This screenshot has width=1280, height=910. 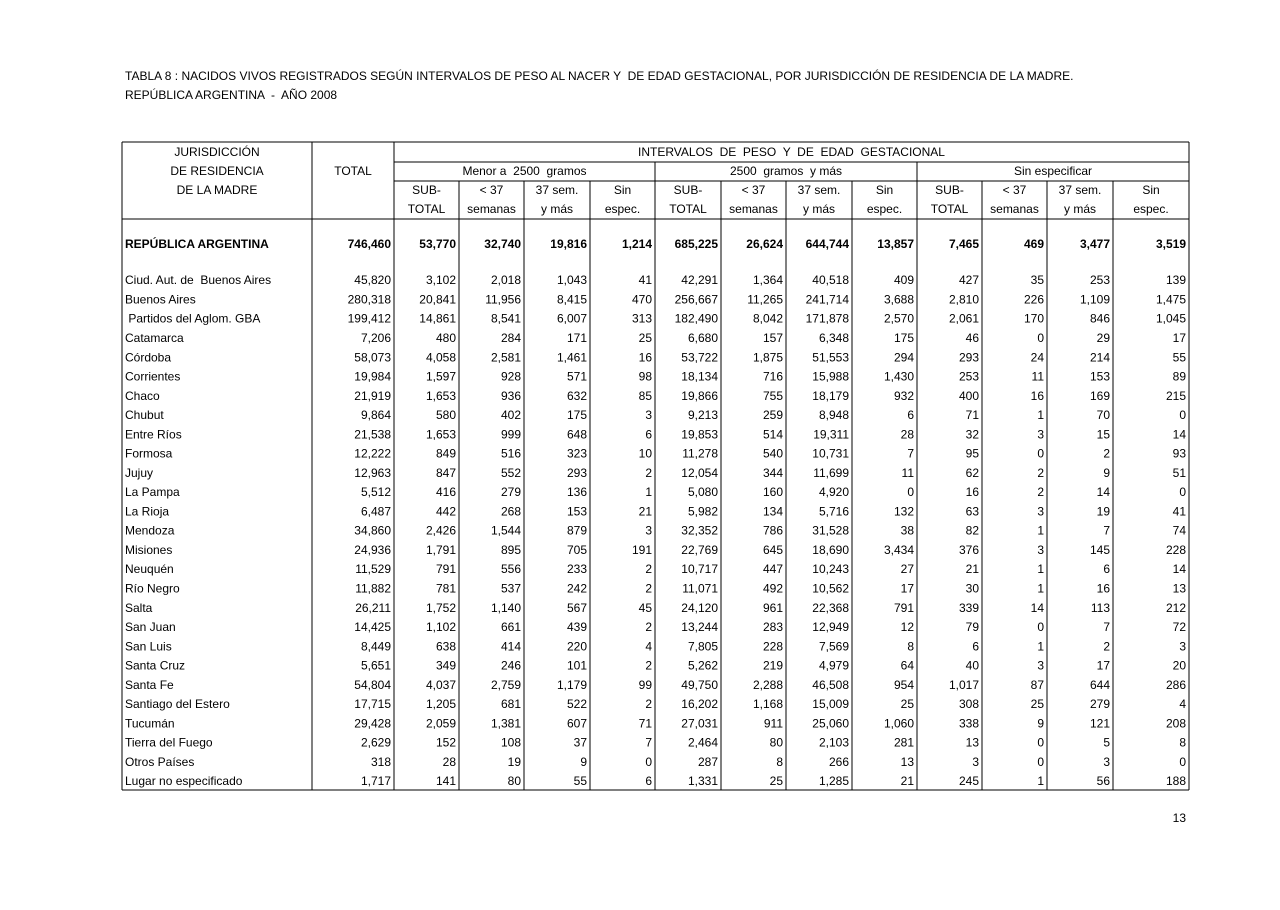 What do you see at coordinates (577, 646) in the screenshot?
I see `table-cell: 220` at bounding box center [577, 646].